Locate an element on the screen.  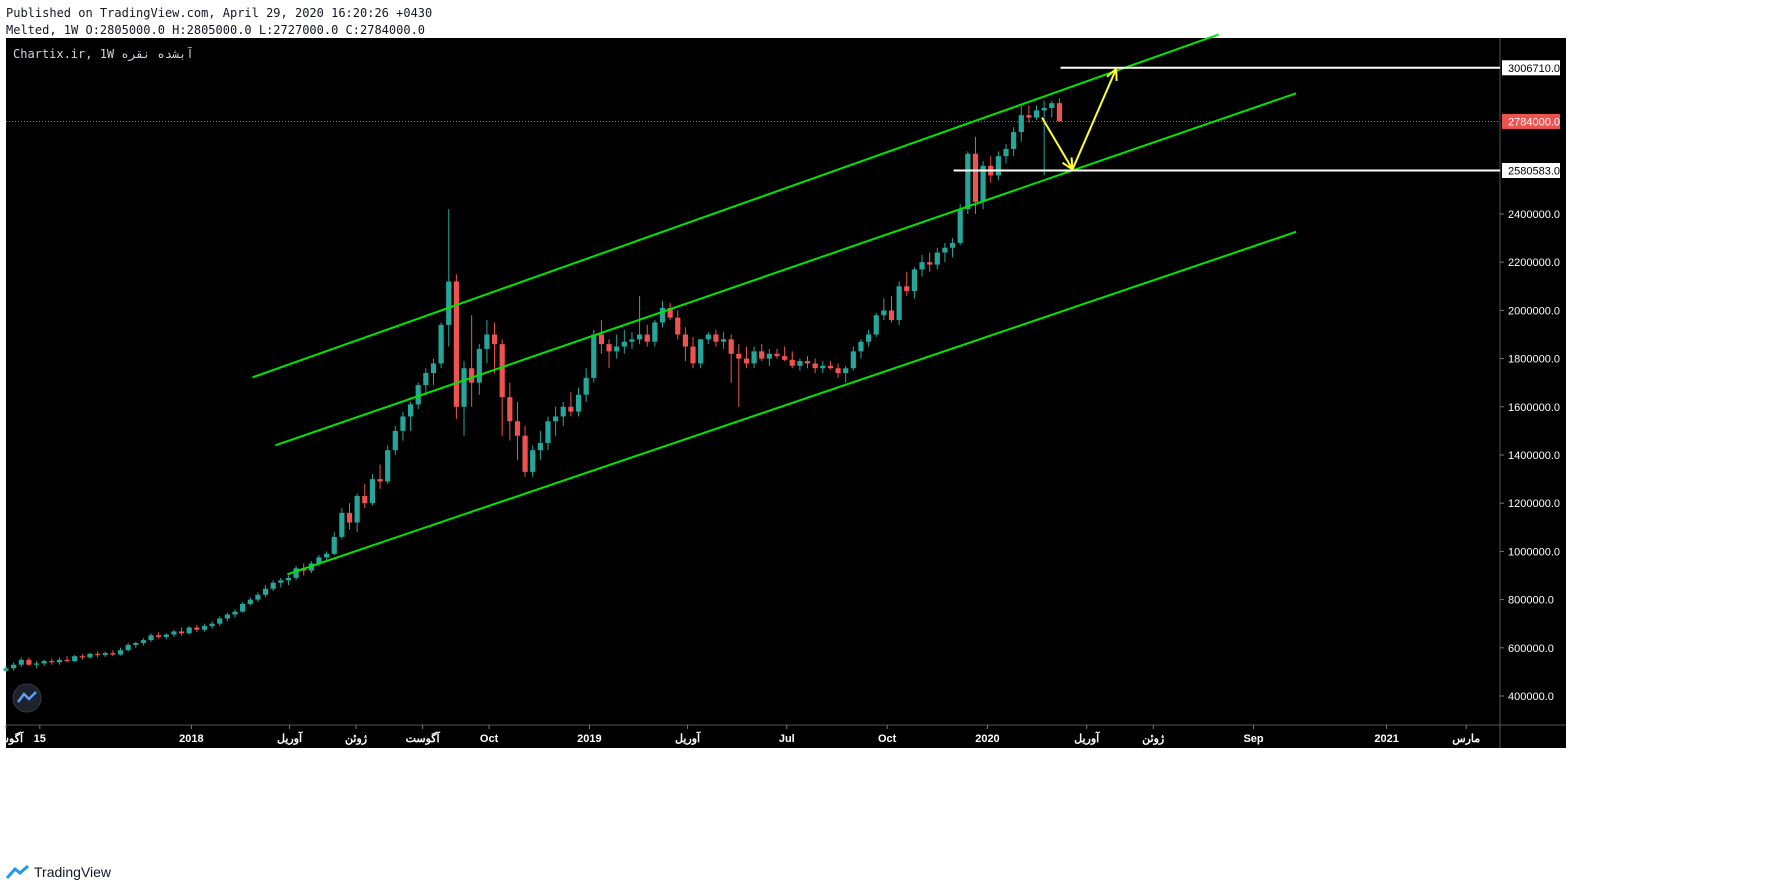
arrow-up is located at coordinates (1094, 119).